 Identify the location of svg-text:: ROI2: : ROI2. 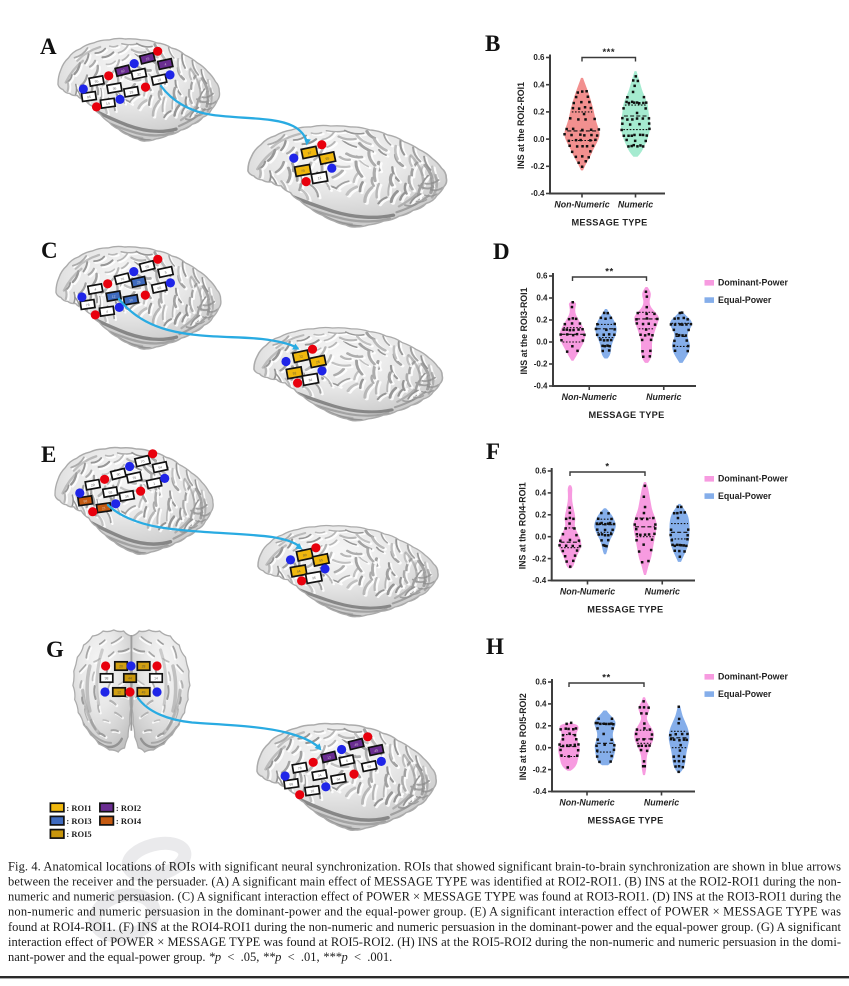
(128, 808).